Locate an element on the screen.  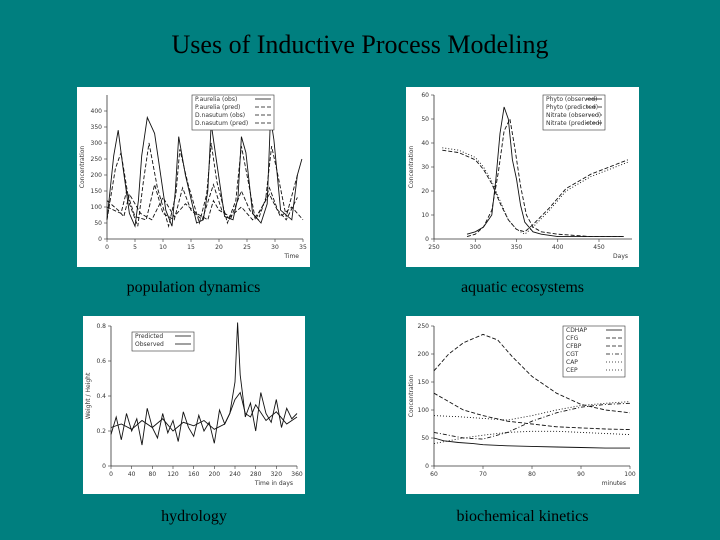
y-tick-label: 0.6 is located at coordinates (101, 361).